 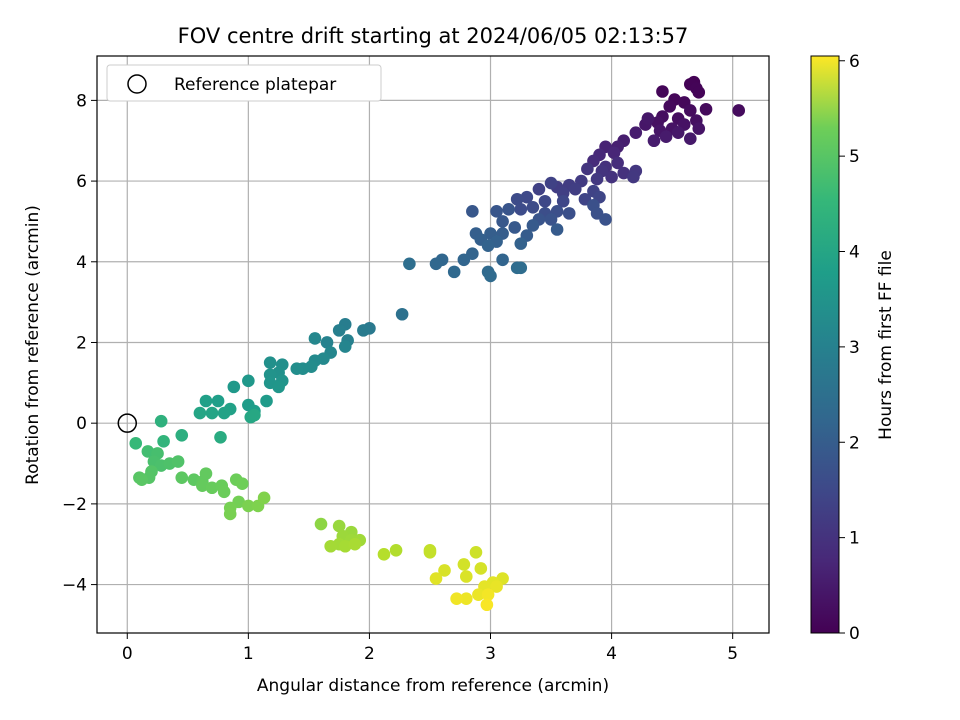 I want to click on colorbar-gradient, so click(x=825, y=344).